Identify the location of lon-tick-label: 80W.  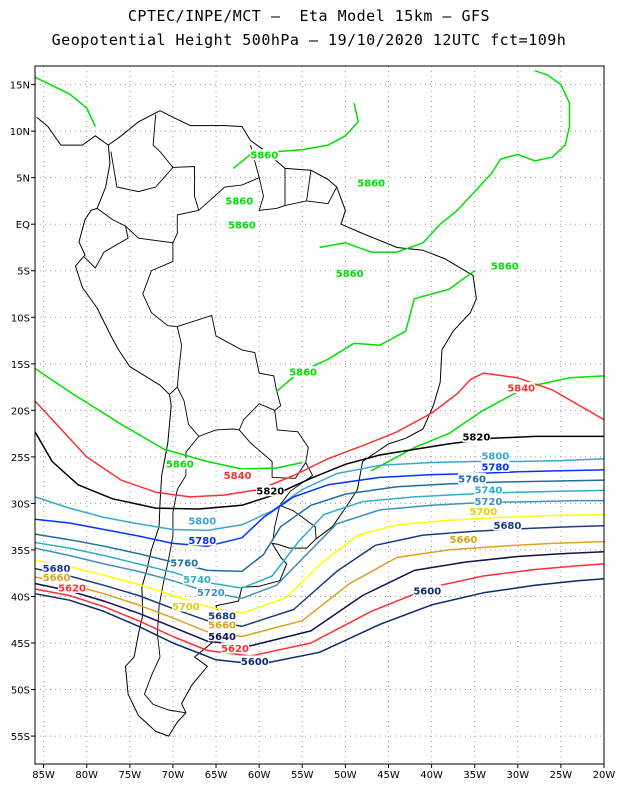
(86, 775).